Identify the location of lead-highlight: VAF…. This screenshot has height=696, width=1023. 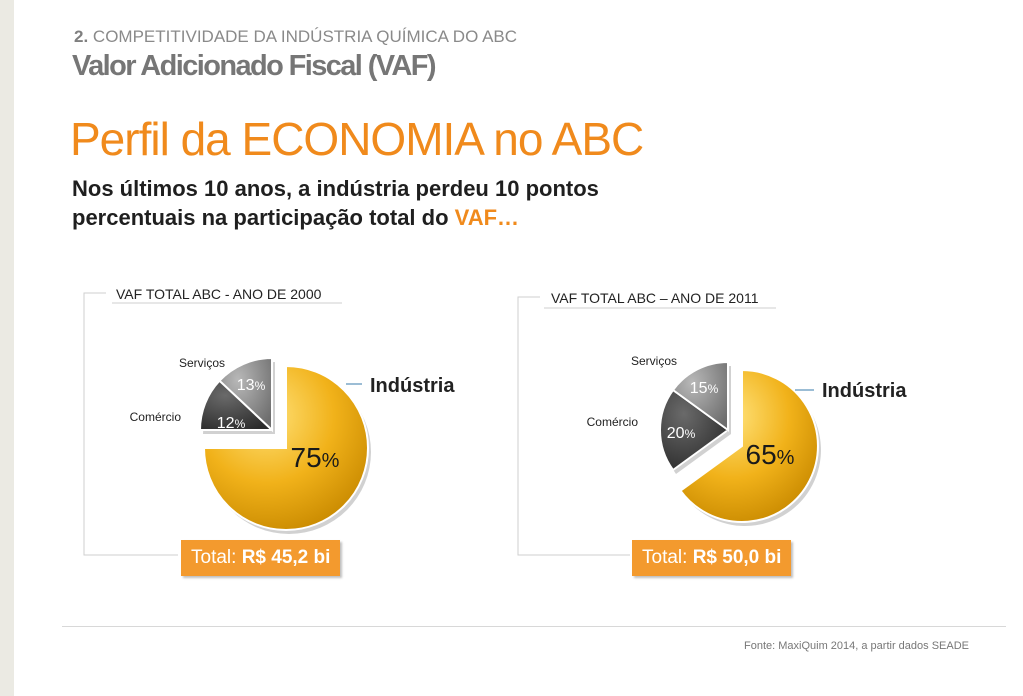
(487, 217).